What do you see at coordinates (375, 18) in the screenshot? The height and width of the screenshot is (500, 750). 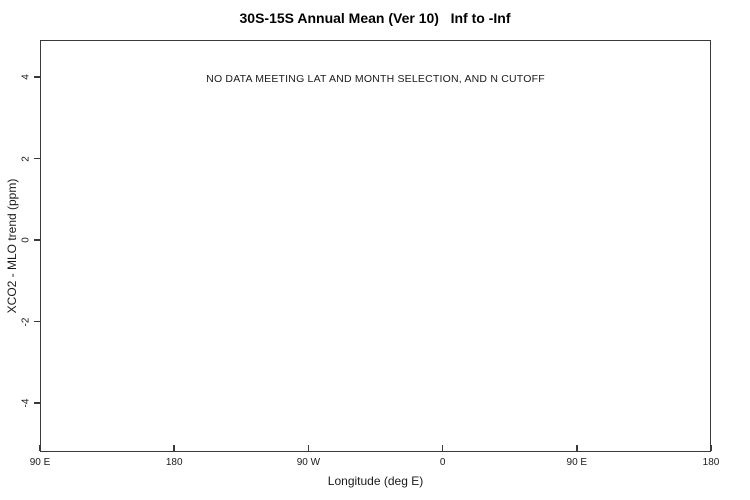 I see `chart-title: 30S-15S Annual Mean (Ver 10) Inf to -Inf` at bounding box center [375, 18].